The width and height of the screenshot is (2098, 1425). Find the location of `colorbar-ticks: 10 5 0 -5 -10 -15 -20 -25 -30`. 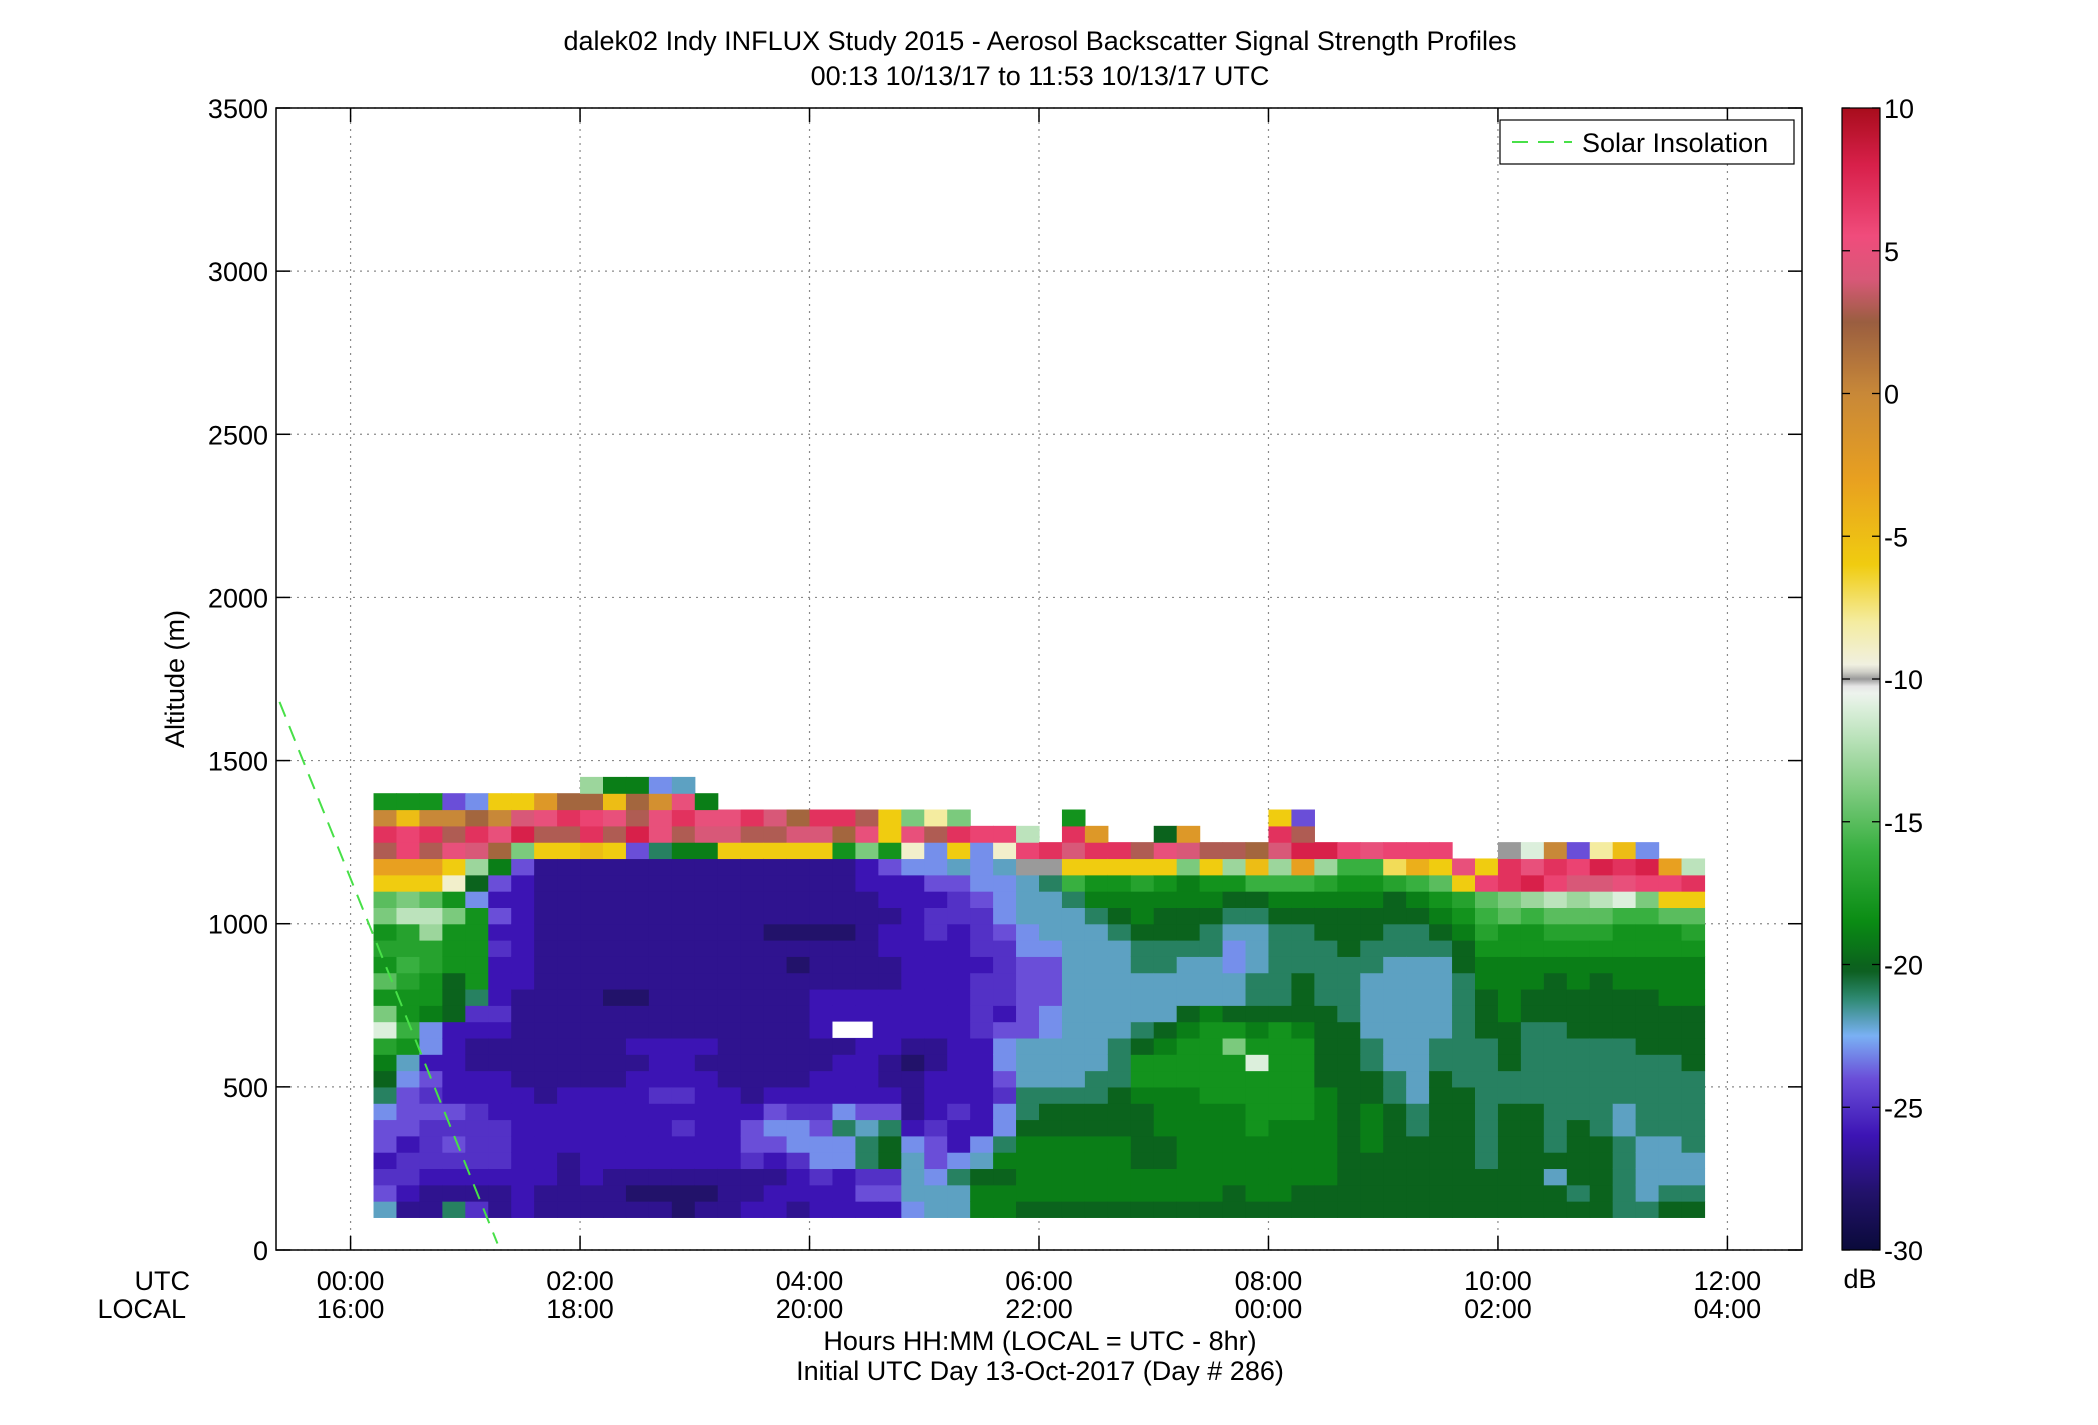

colorbar-ticks: 10 5 0 -5 -10 -15 -20 -25 -30 is located at coordinates (1882, 680).